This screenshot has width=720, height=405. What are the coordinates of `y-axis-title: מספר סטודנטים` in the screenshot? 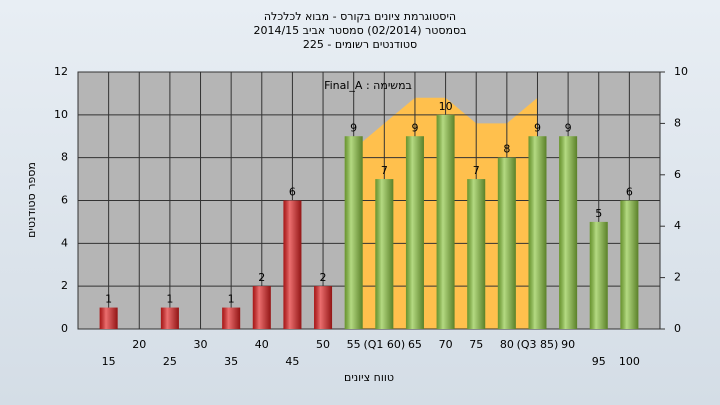 It's located at (31, 200).